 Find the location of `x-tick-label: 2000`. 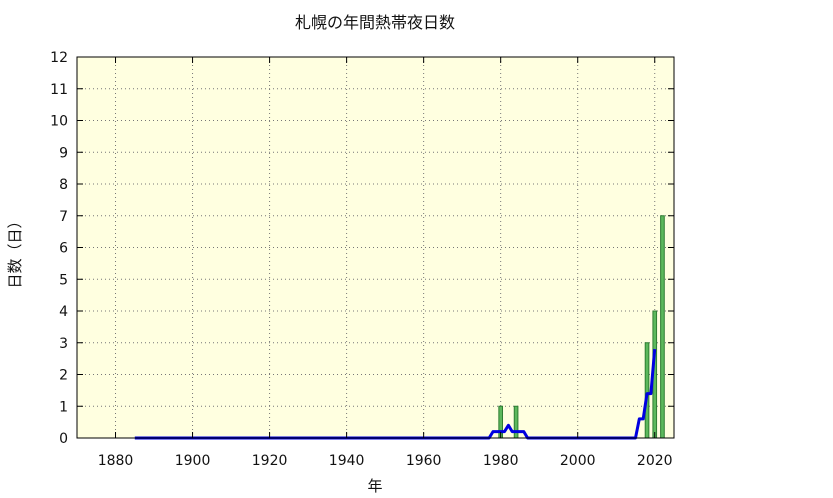

x-tick-label: 2000 is located at coordinates (578, 461).